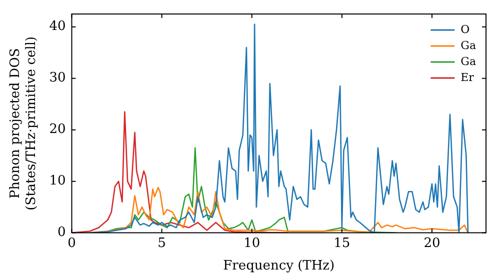 Image resolution: width=500 pixels, height=280 pixels. What do you see at coordinates (162, 243) in the screenshot?
I see `x-tick-label: 5` at bounding box center [162, 243].